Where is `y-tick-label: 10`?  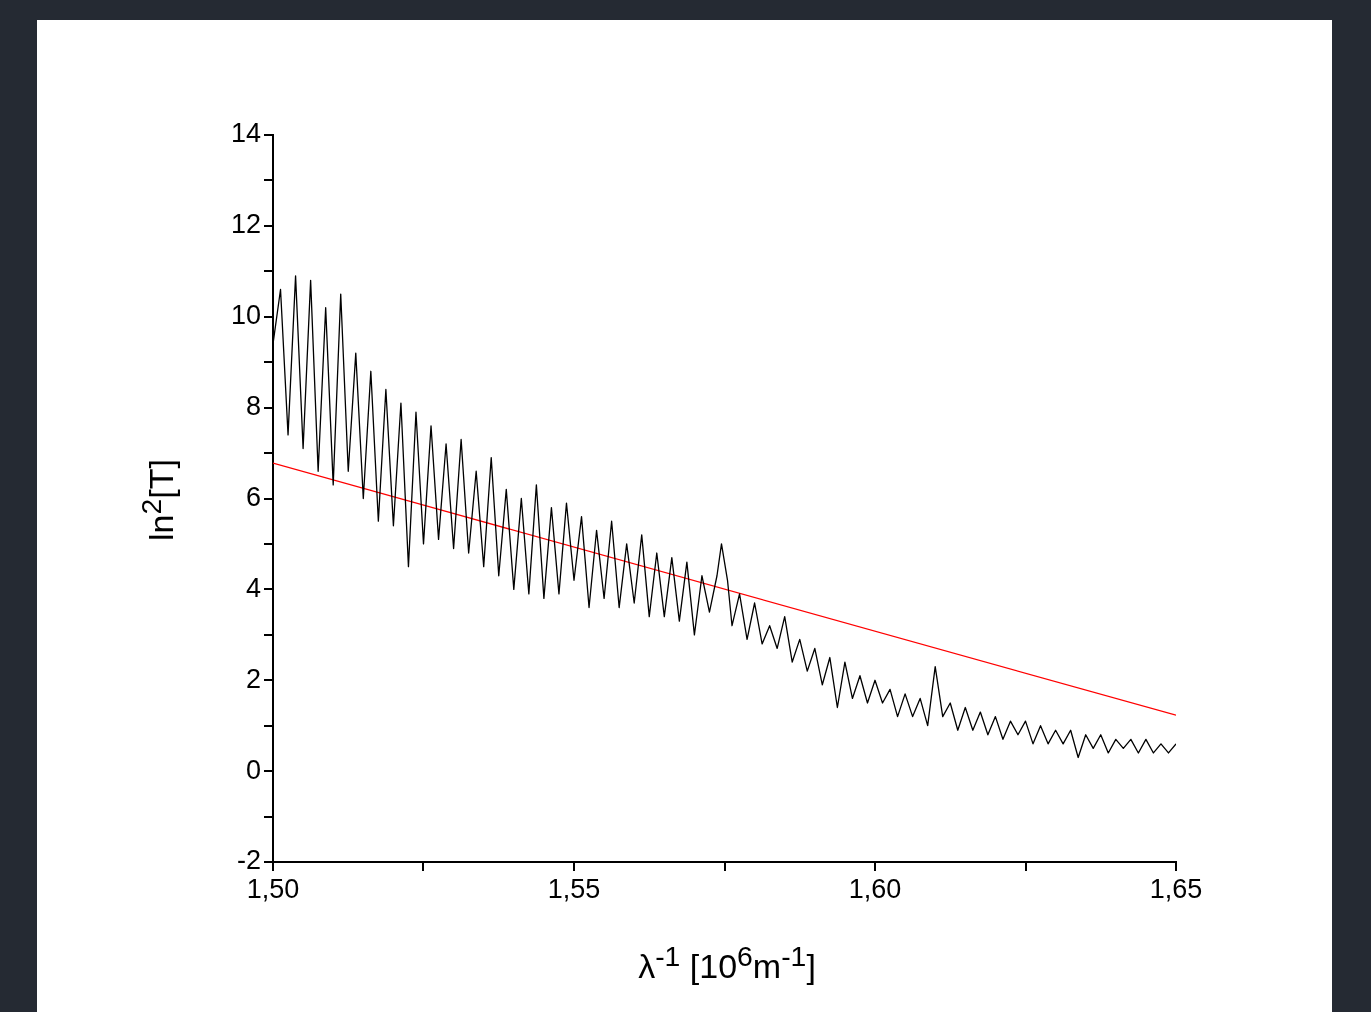 y-tick-label: 10 is located at coordinates (245, 315).